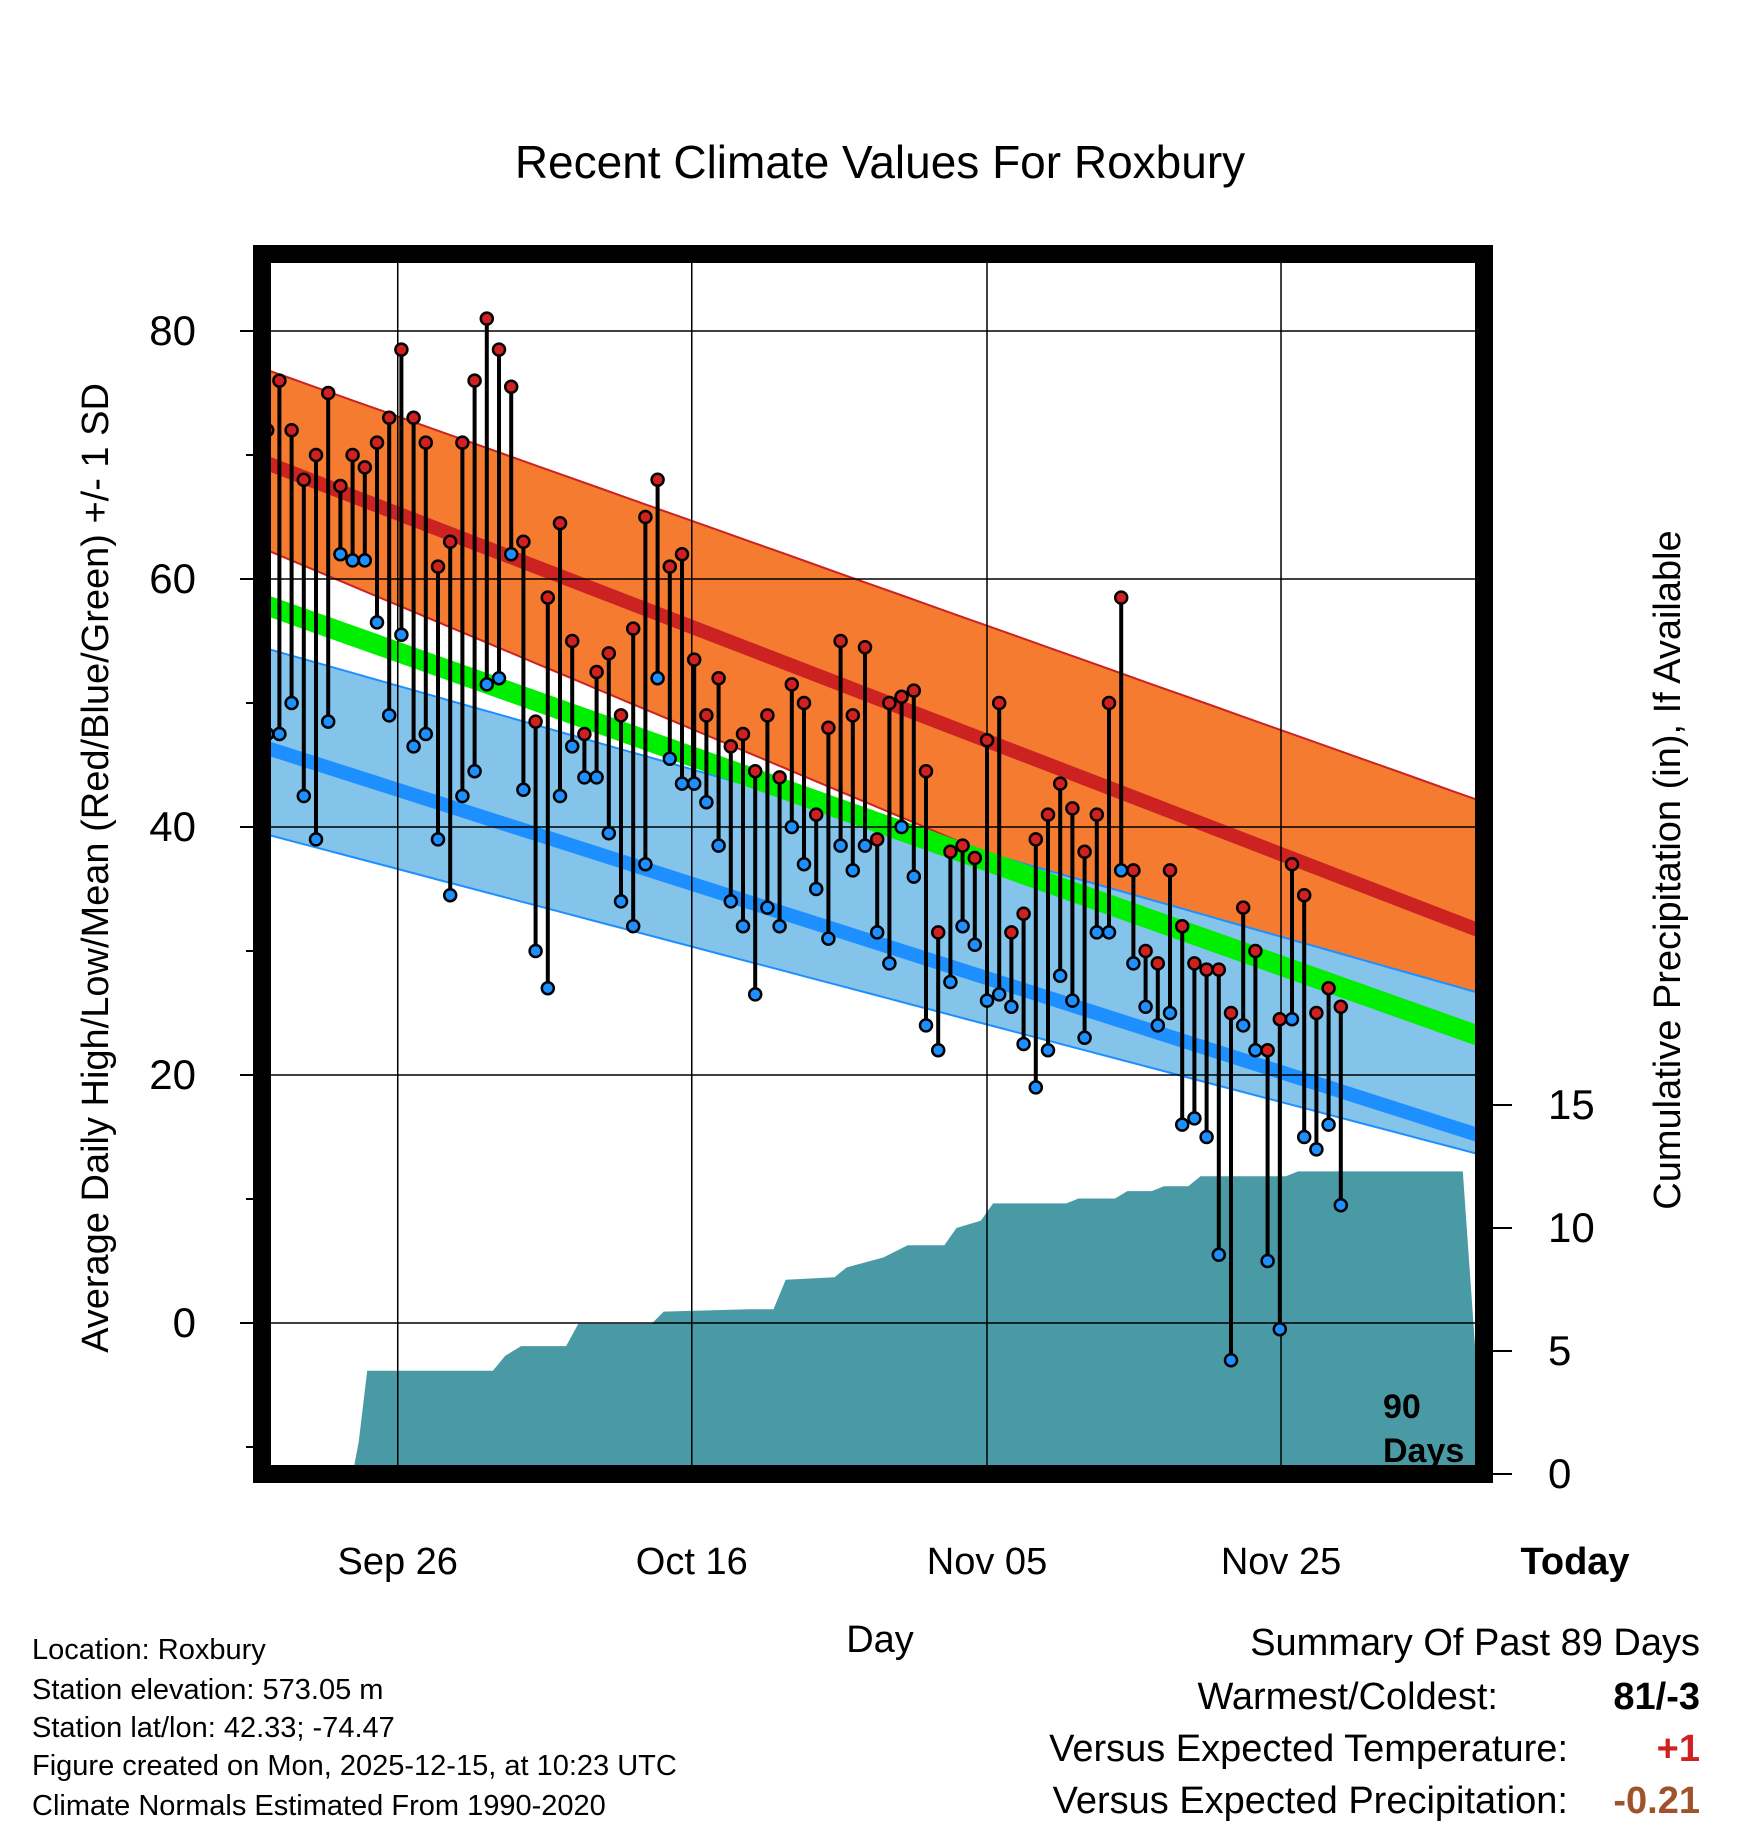 Image resolution: width=1748 pixels, height=1828 pixels. Describe the element at coordinates (1571, 1104) in the screenshot. I see `y2-tick-label: 15` at that location.